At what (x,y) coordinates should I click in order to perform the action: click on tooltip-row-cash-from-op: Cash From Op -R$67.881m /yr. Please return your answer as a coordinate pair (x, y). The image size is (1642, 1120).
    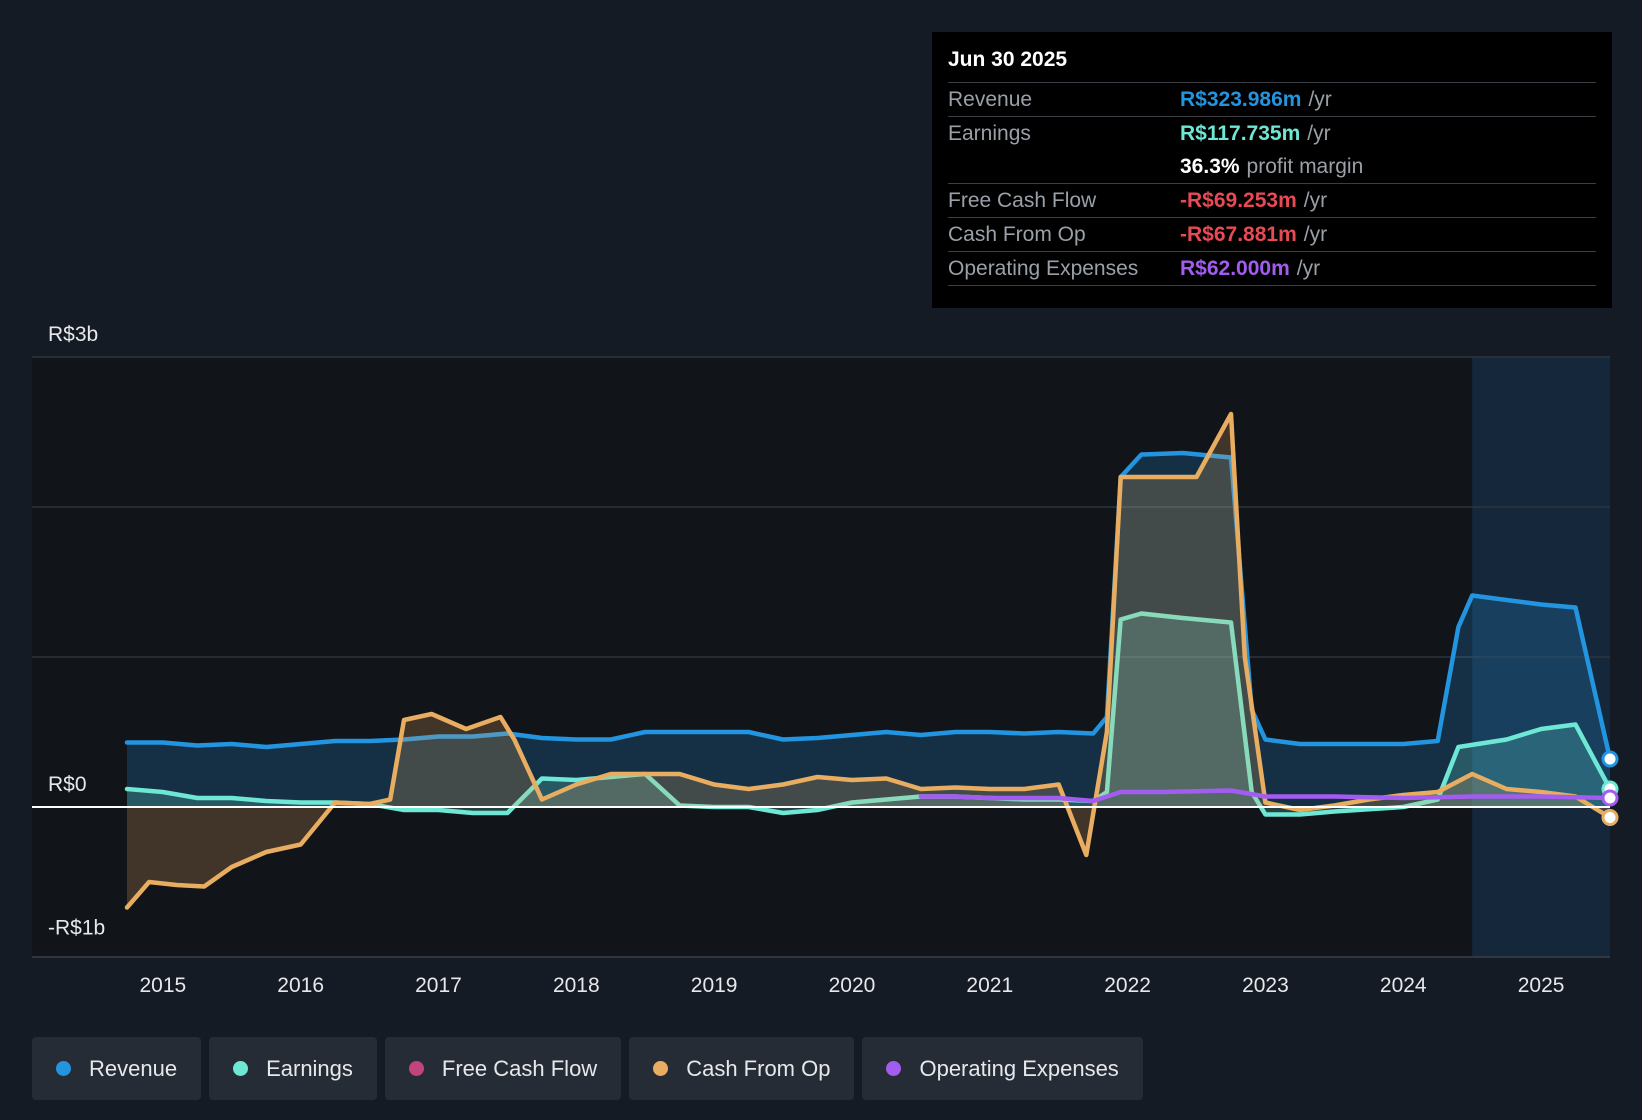
    Looking at the image, I should click on (1272, 235).